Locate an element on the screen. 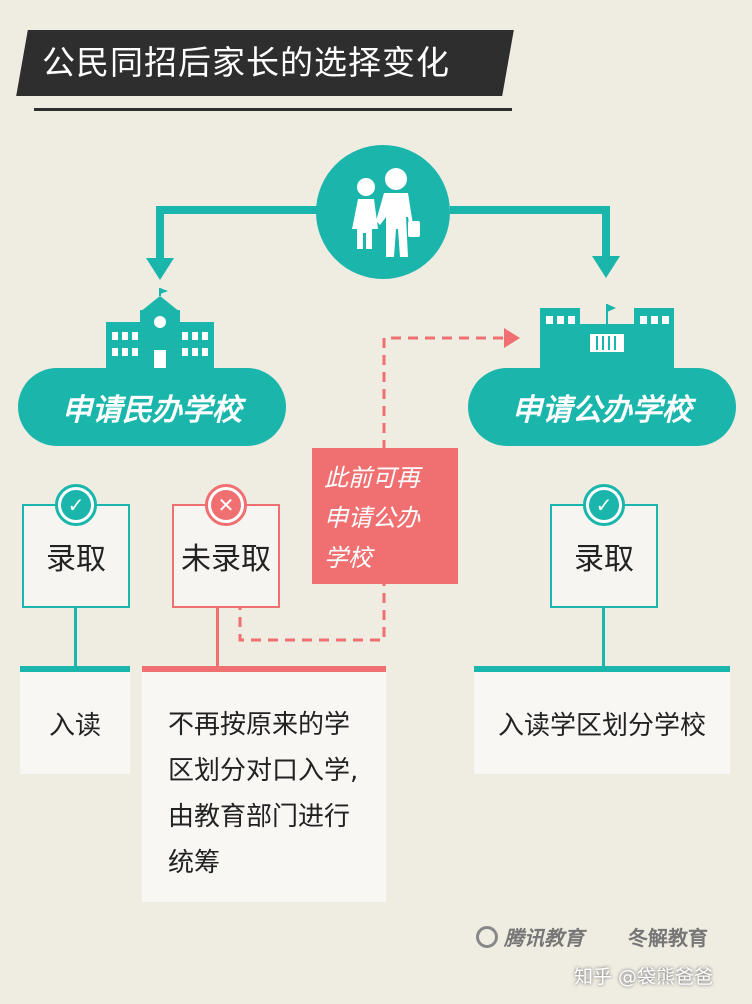 The width and height of the screenshot is (752, 1004). private-accepted-bar is located at coordinates (75, 669).